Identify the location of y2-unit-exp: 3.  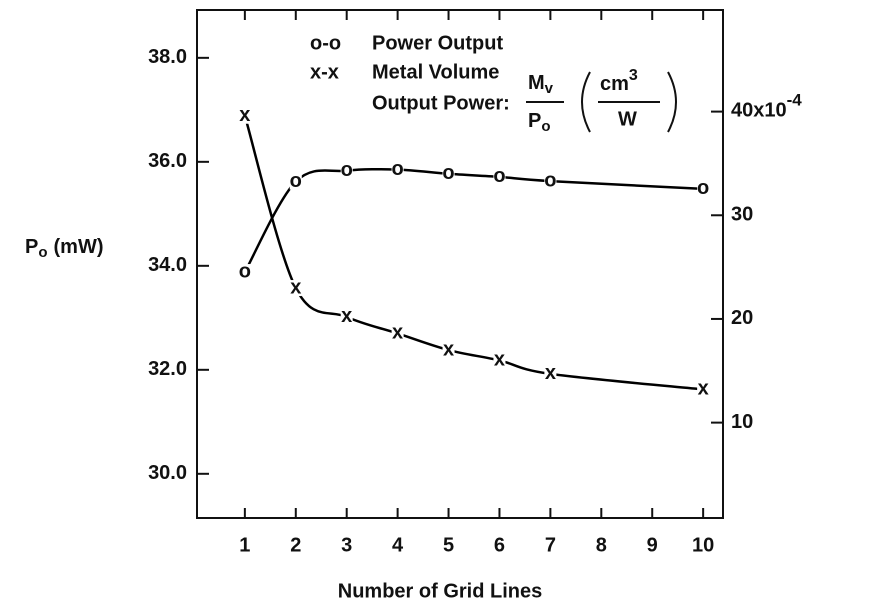
(633, 75).